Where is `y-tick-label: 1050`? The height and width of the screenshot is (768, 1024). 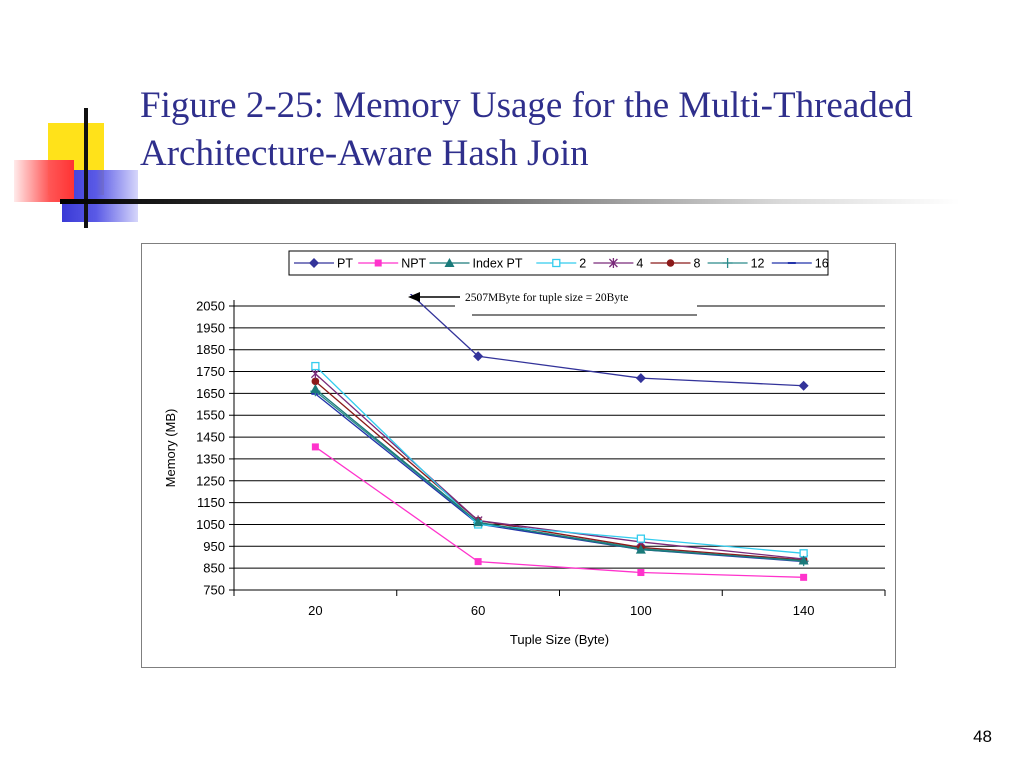
y-tick-label: 1050 is located at coordinates (210, 524).